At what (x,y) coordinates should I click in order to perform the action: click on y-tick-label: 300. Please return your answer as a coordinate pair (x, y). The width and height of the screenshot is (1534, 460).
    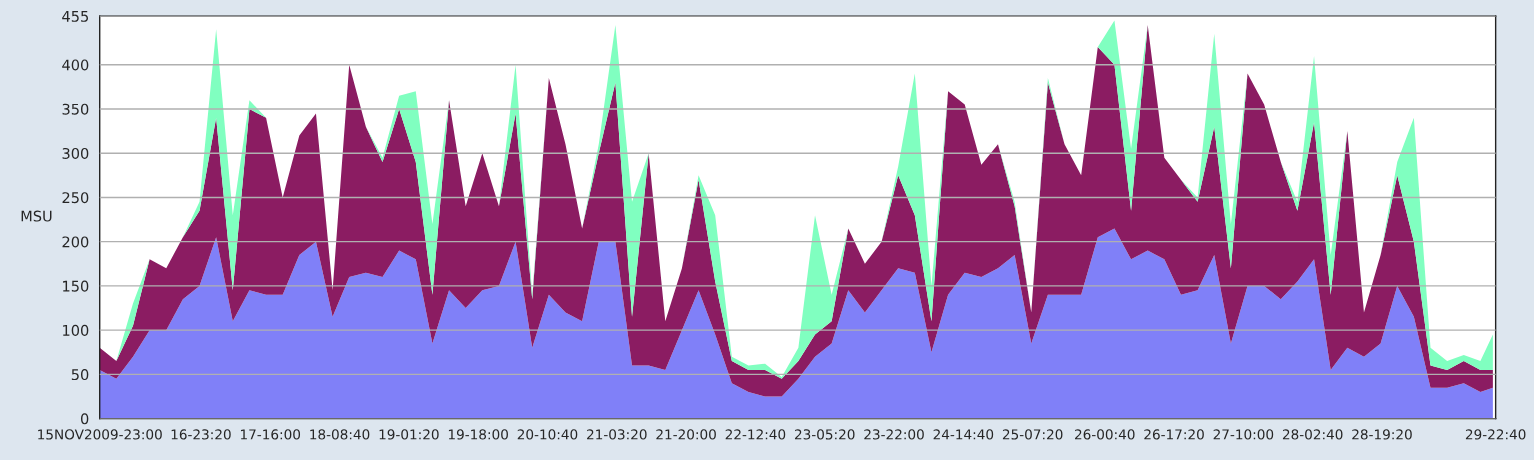
    Looking at the image, I should click on (75, 153).